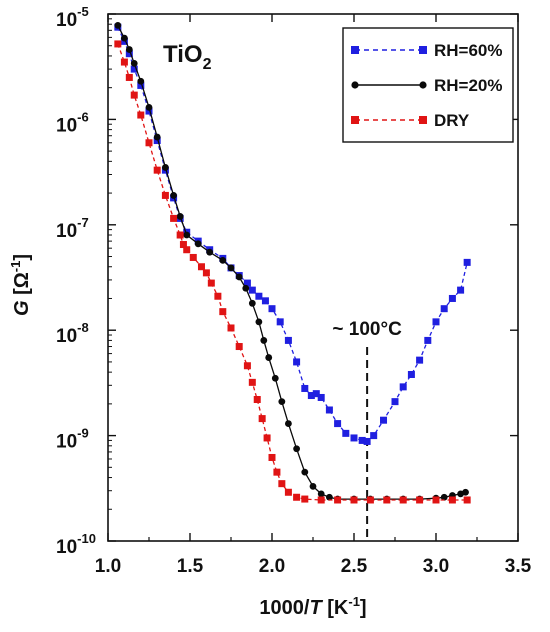  What do you see at coordinates (15, 267) in the screenshot?
I see `y-axis-title-exp: -1` at bounding box center [15, 267].